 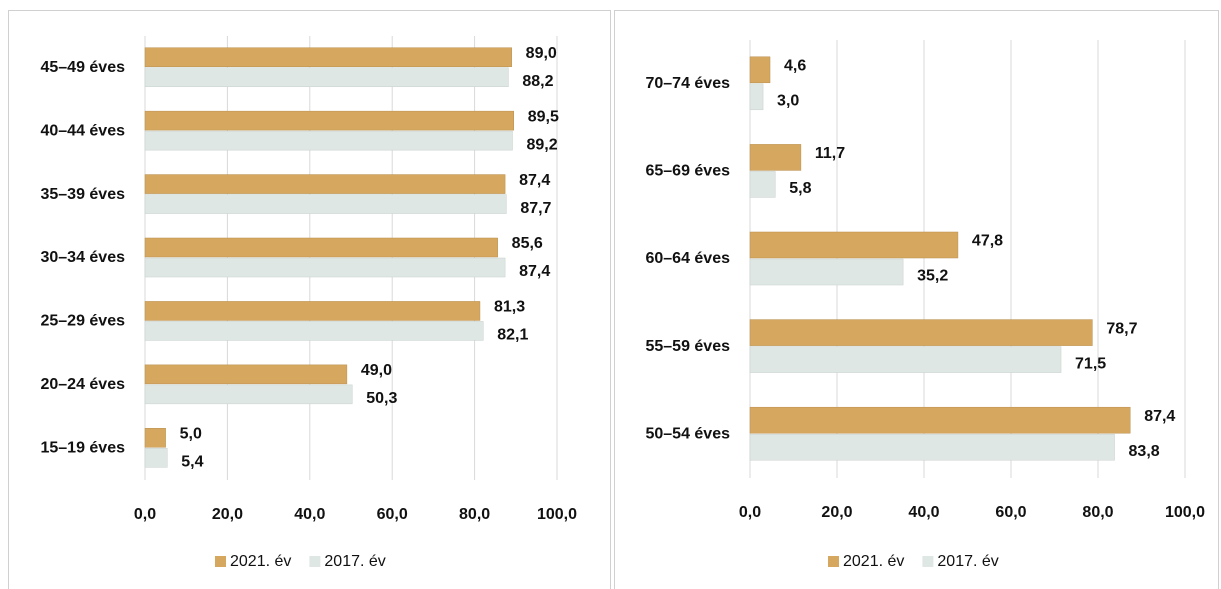 What do you see at coordinates (82, 257) in the screenshot?
I see `y-tick-label: 30–34 éves` at bounding box center [82, 257].